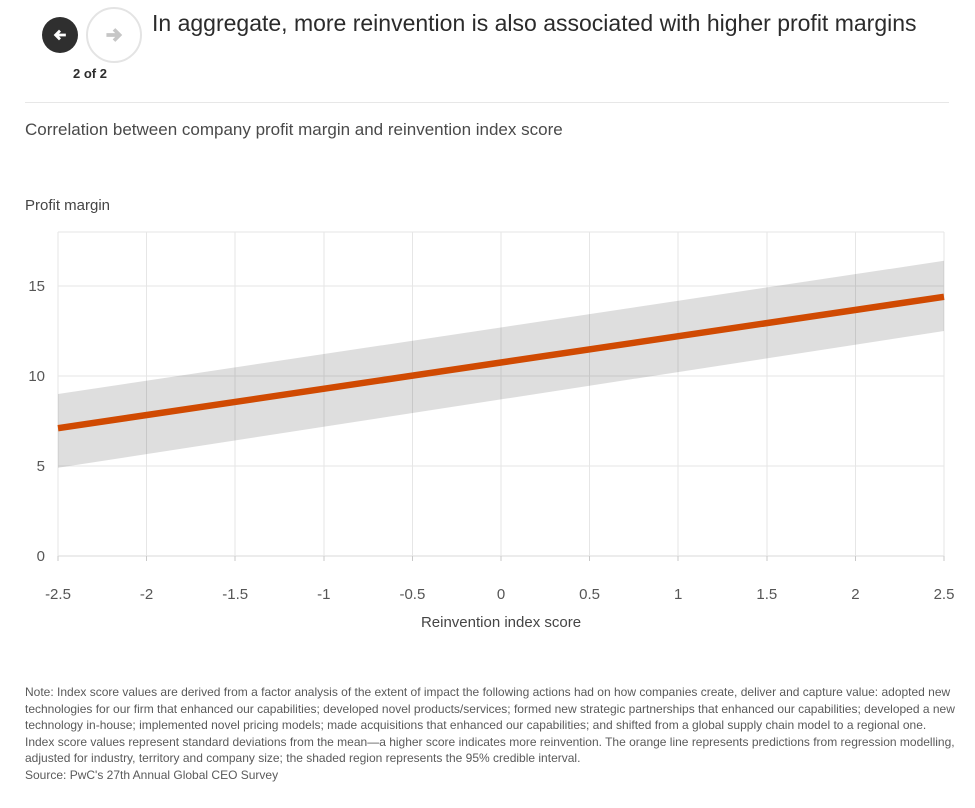  I want to click on pagination-label: 2 of 2, so click(90, 73).